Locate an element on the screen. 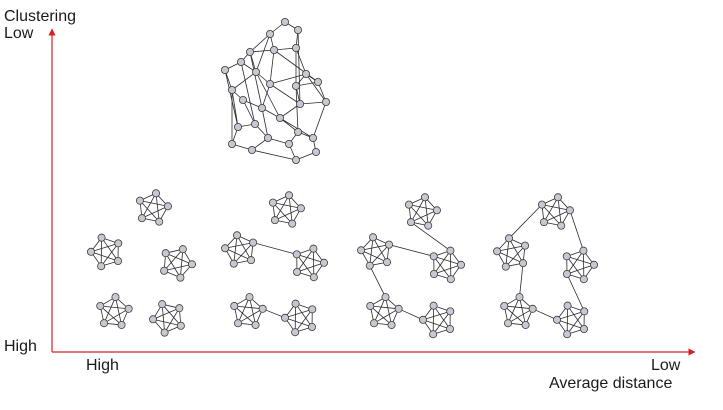 The image size is (723, 410). y-axis-title: Clustering is located at coordinates (40, 17).